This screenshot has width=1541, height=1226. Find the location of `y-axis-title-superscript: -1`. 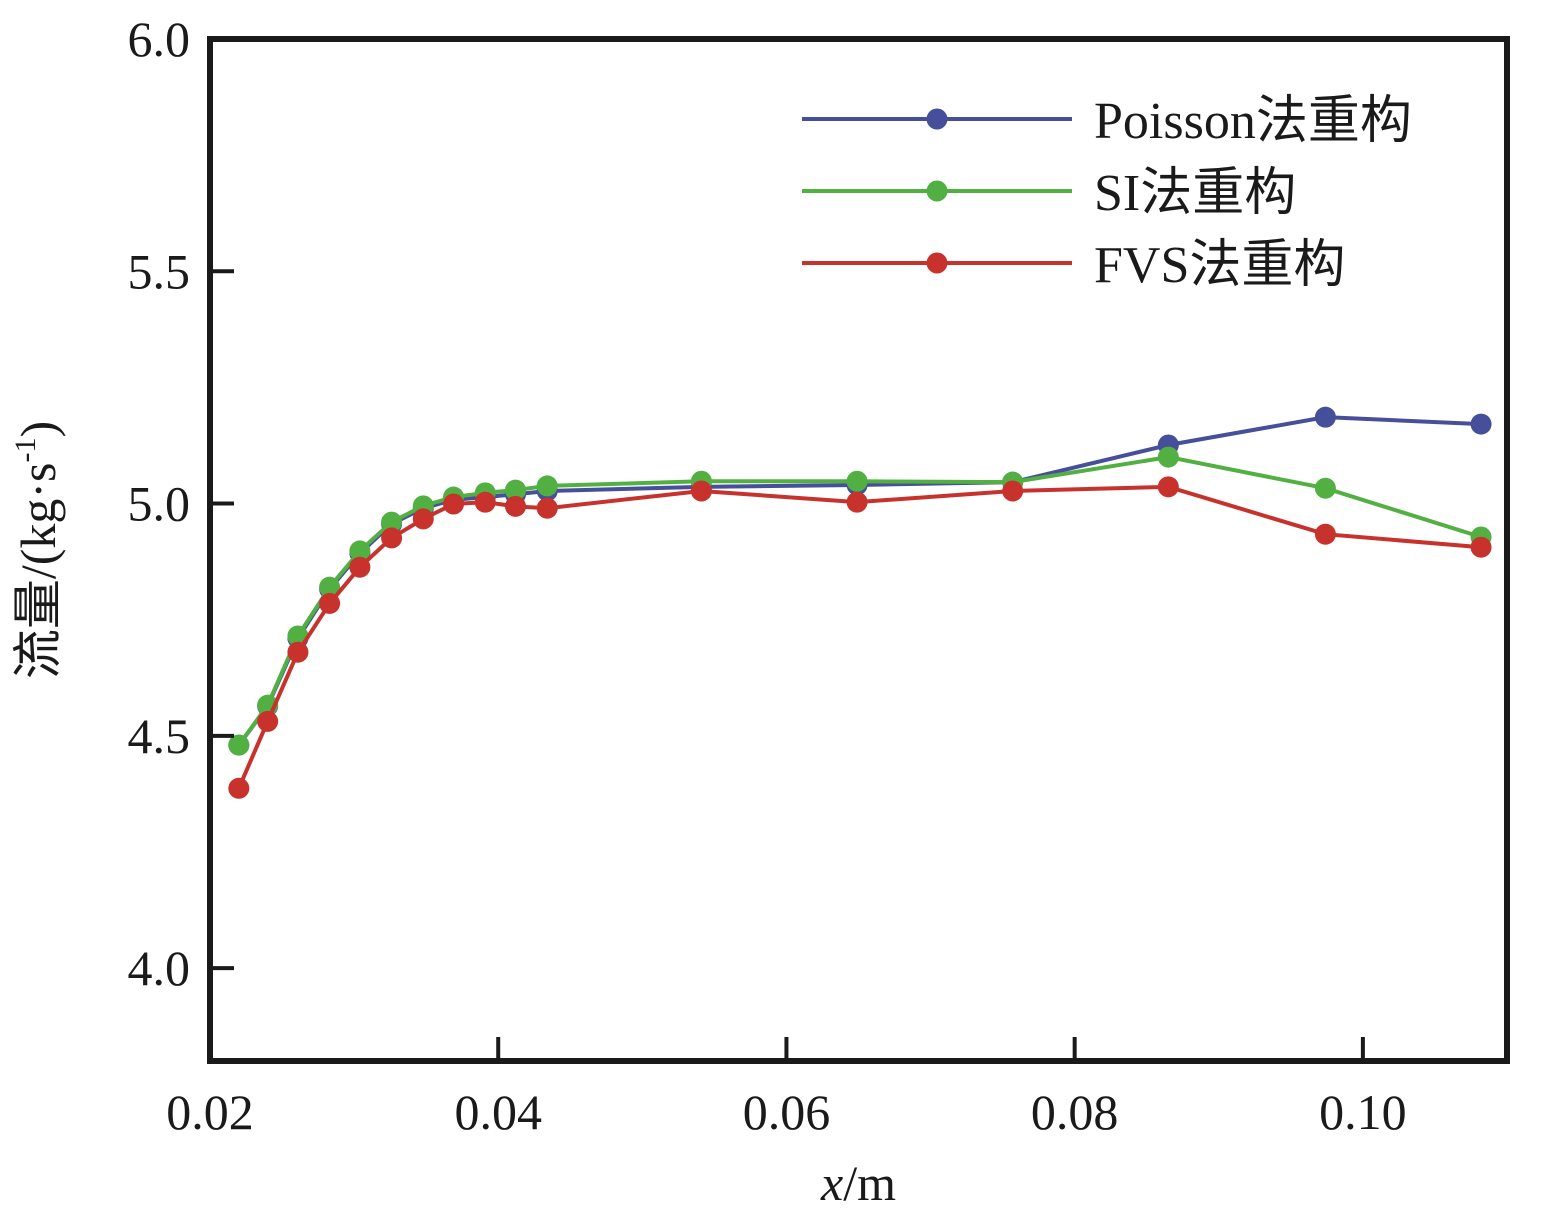

y-axis-title-superscript: -1 is located at coordinates (25, 450).